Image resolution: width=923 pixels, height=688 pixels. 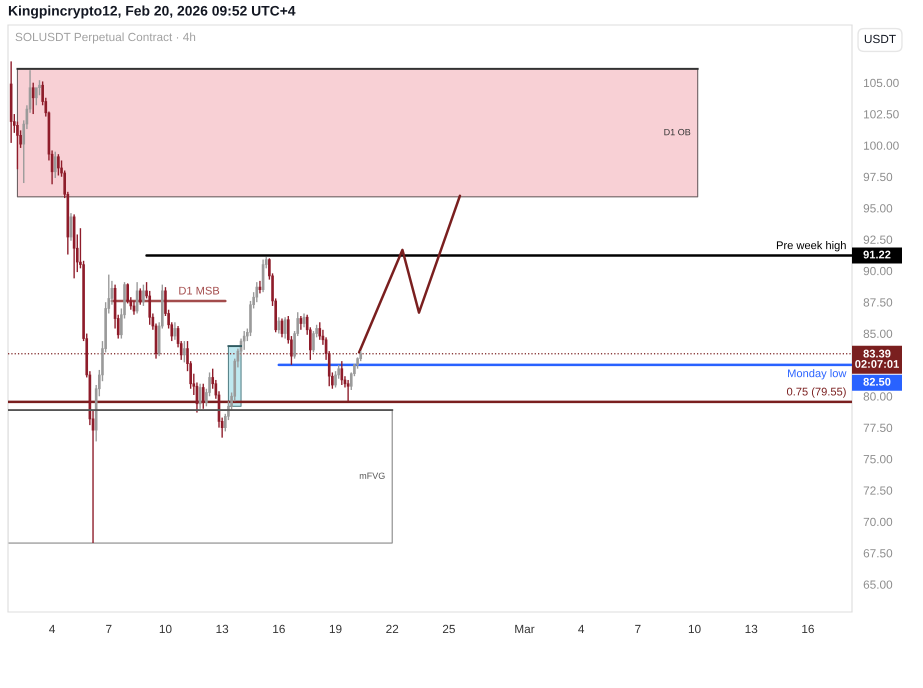 What do you see at coordinates (811, 246) in the screenshot?
I see `series-label: Pre week high` at bounding box center [811, 246].